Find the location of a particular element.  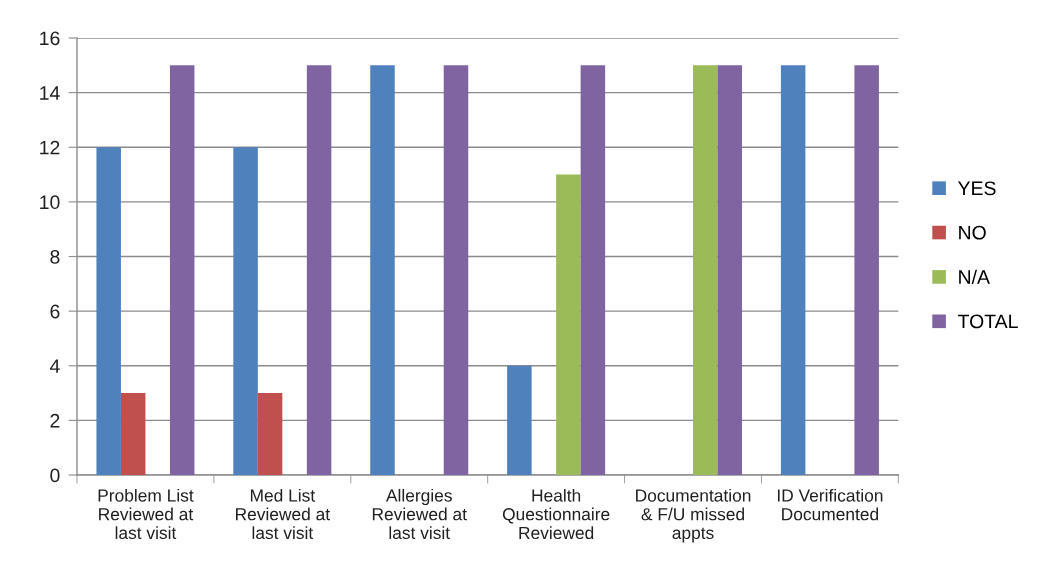

y-tick-label: 6 is located at coordinates (55, 311).